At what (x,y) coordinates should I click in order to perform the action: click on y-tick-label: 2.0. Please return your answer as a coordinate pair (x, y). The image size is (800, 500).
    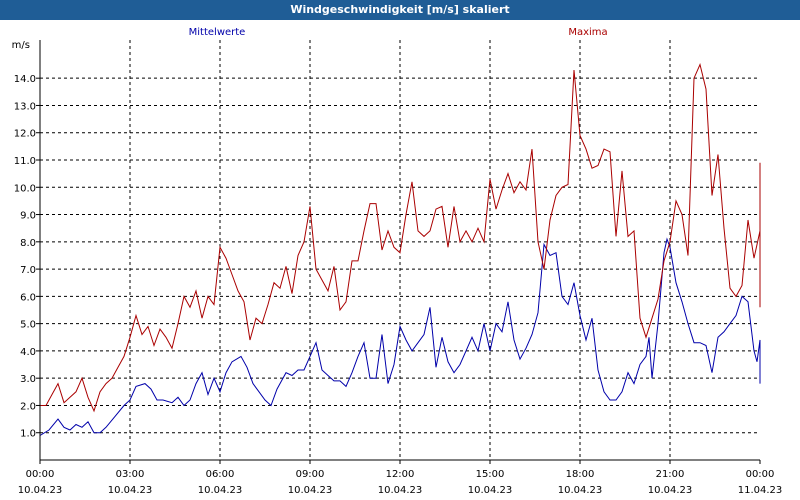
    Looking at the image, I should click on (28, 406).